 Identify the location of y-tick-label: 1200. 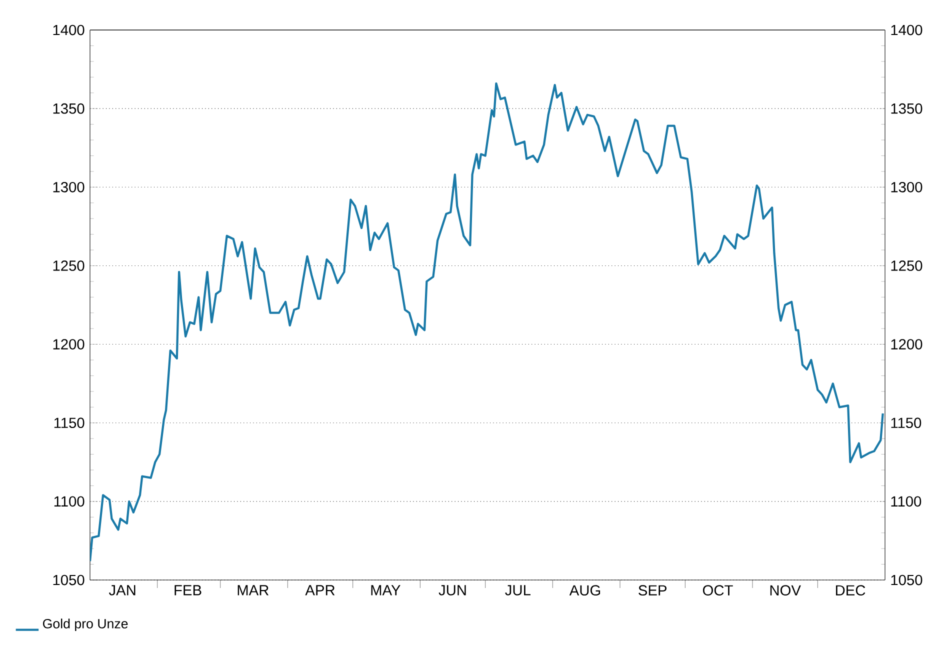
(68, 344).